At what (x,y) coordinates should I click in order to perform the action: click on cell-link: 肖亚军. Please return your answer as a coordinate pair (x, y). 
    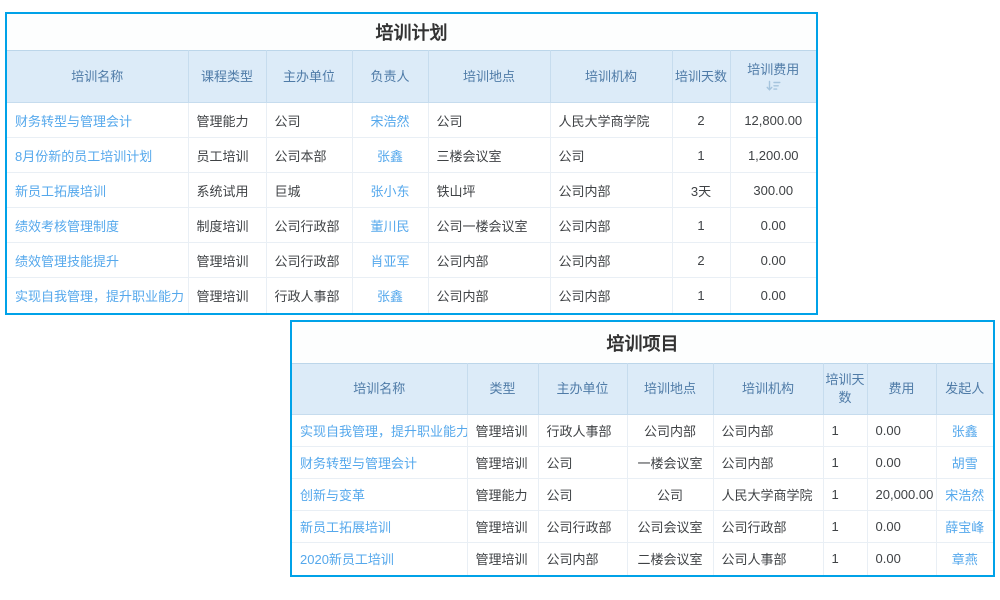
    Looking at the image, I should click on (390, 261).